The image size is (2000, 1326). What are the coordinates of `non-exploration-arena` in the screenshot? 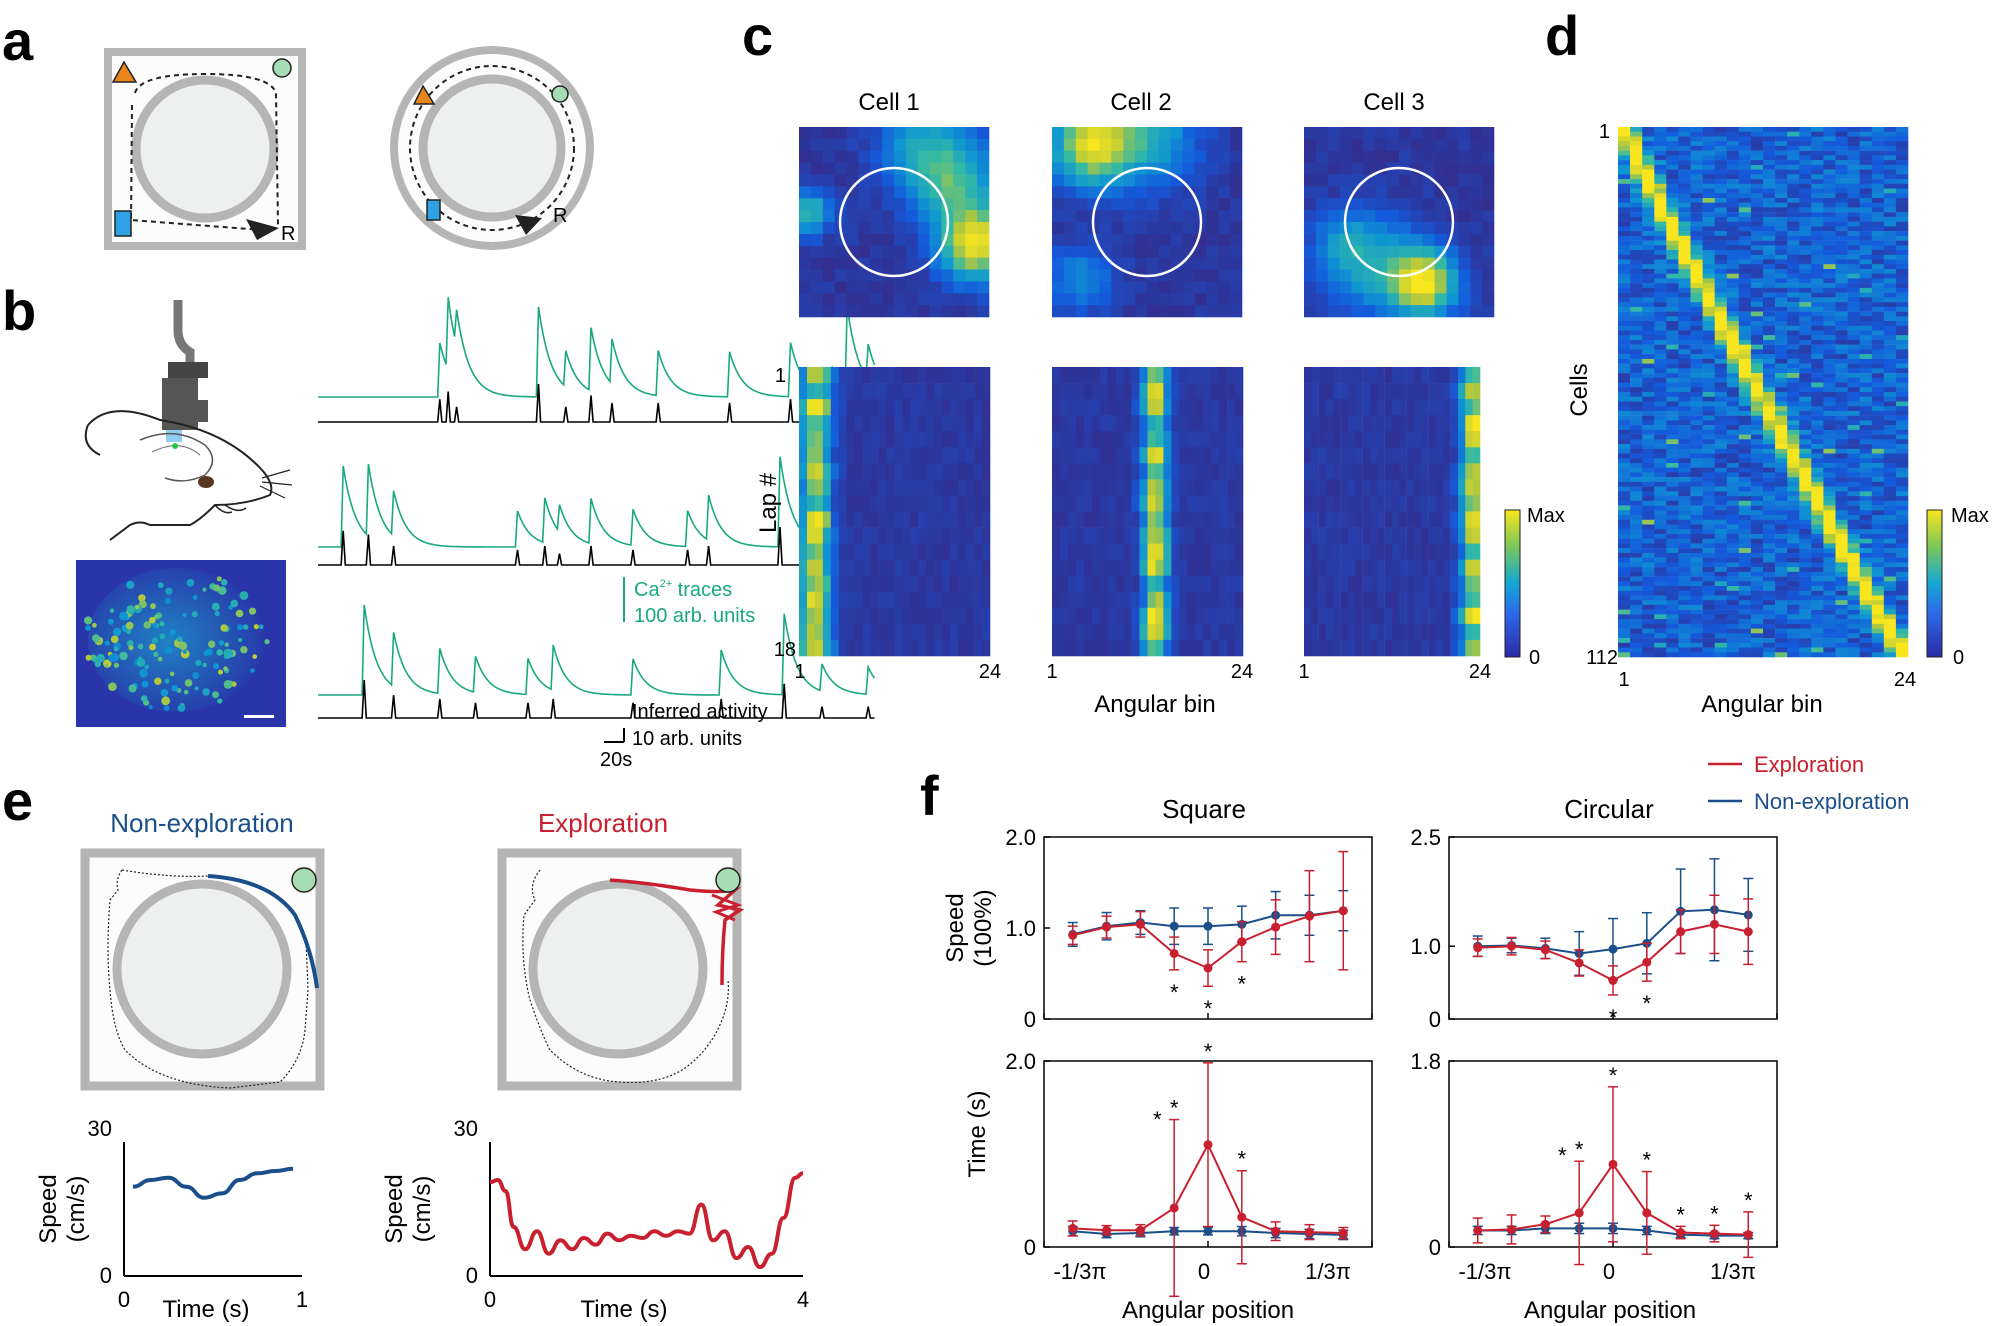 It's located at (202, 969).